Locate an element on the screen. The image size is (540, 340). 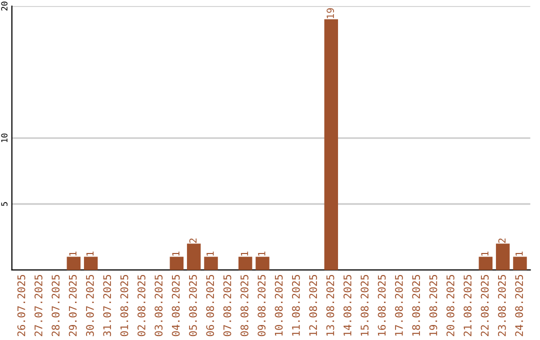
x-tick-label: 11.08.2025 is located at coordinates (296, 305).